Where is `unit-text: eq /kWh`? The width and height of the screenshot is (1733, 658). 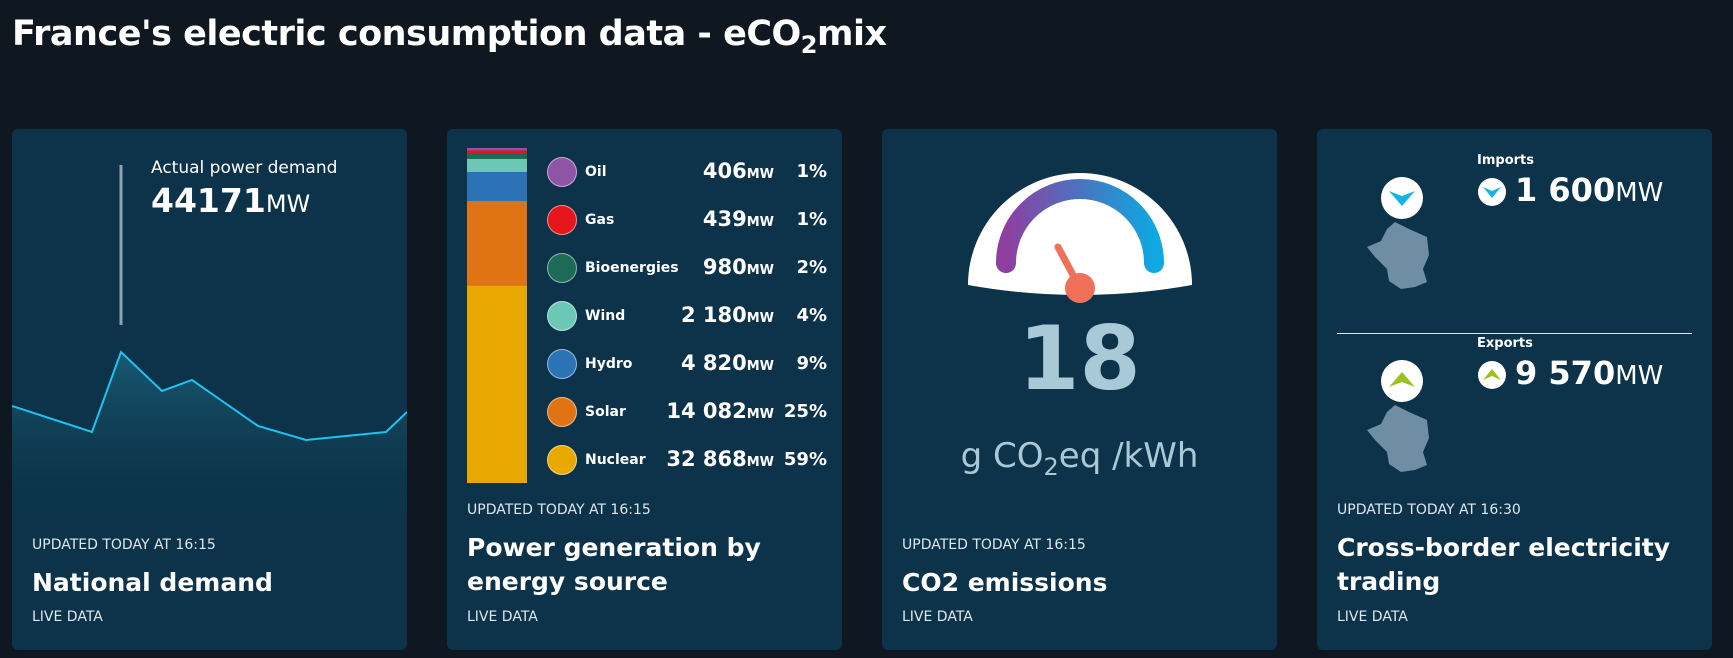 unit-text: eq /kWh is located at coordinates (1128, 456).